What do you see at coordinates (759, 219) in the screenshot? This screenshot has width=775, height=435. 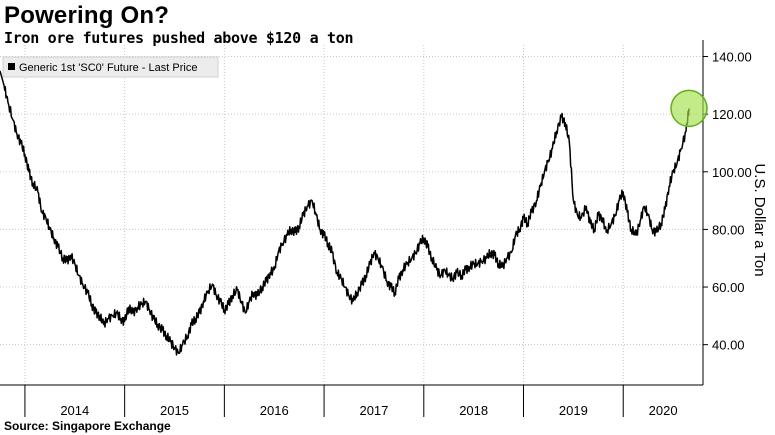 I see `y-axis-label: U.S. Dollar a Ton` at bounding box center [759, 219].